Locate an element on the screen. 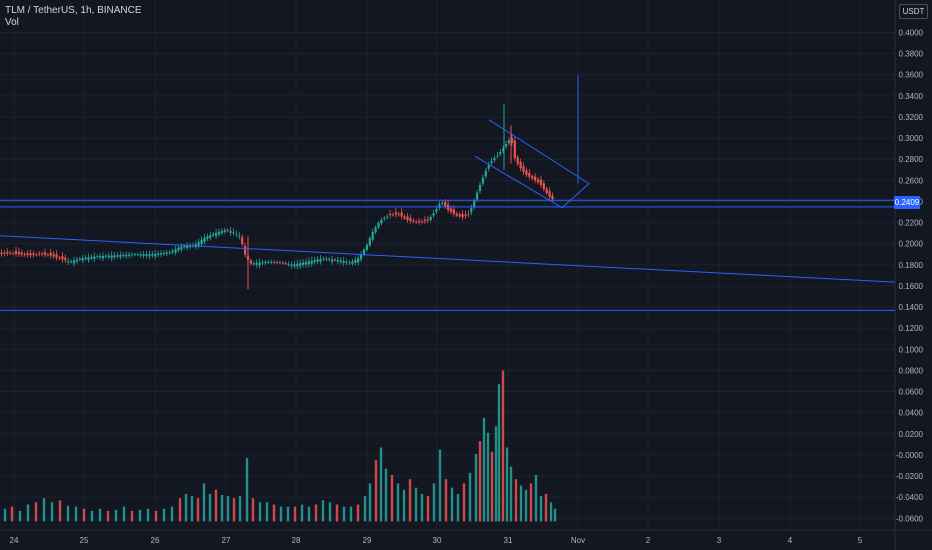 The height and width of the screenshot is (550, 932). y-tick-label: 0.1600 is located at coordinates (911, 286).